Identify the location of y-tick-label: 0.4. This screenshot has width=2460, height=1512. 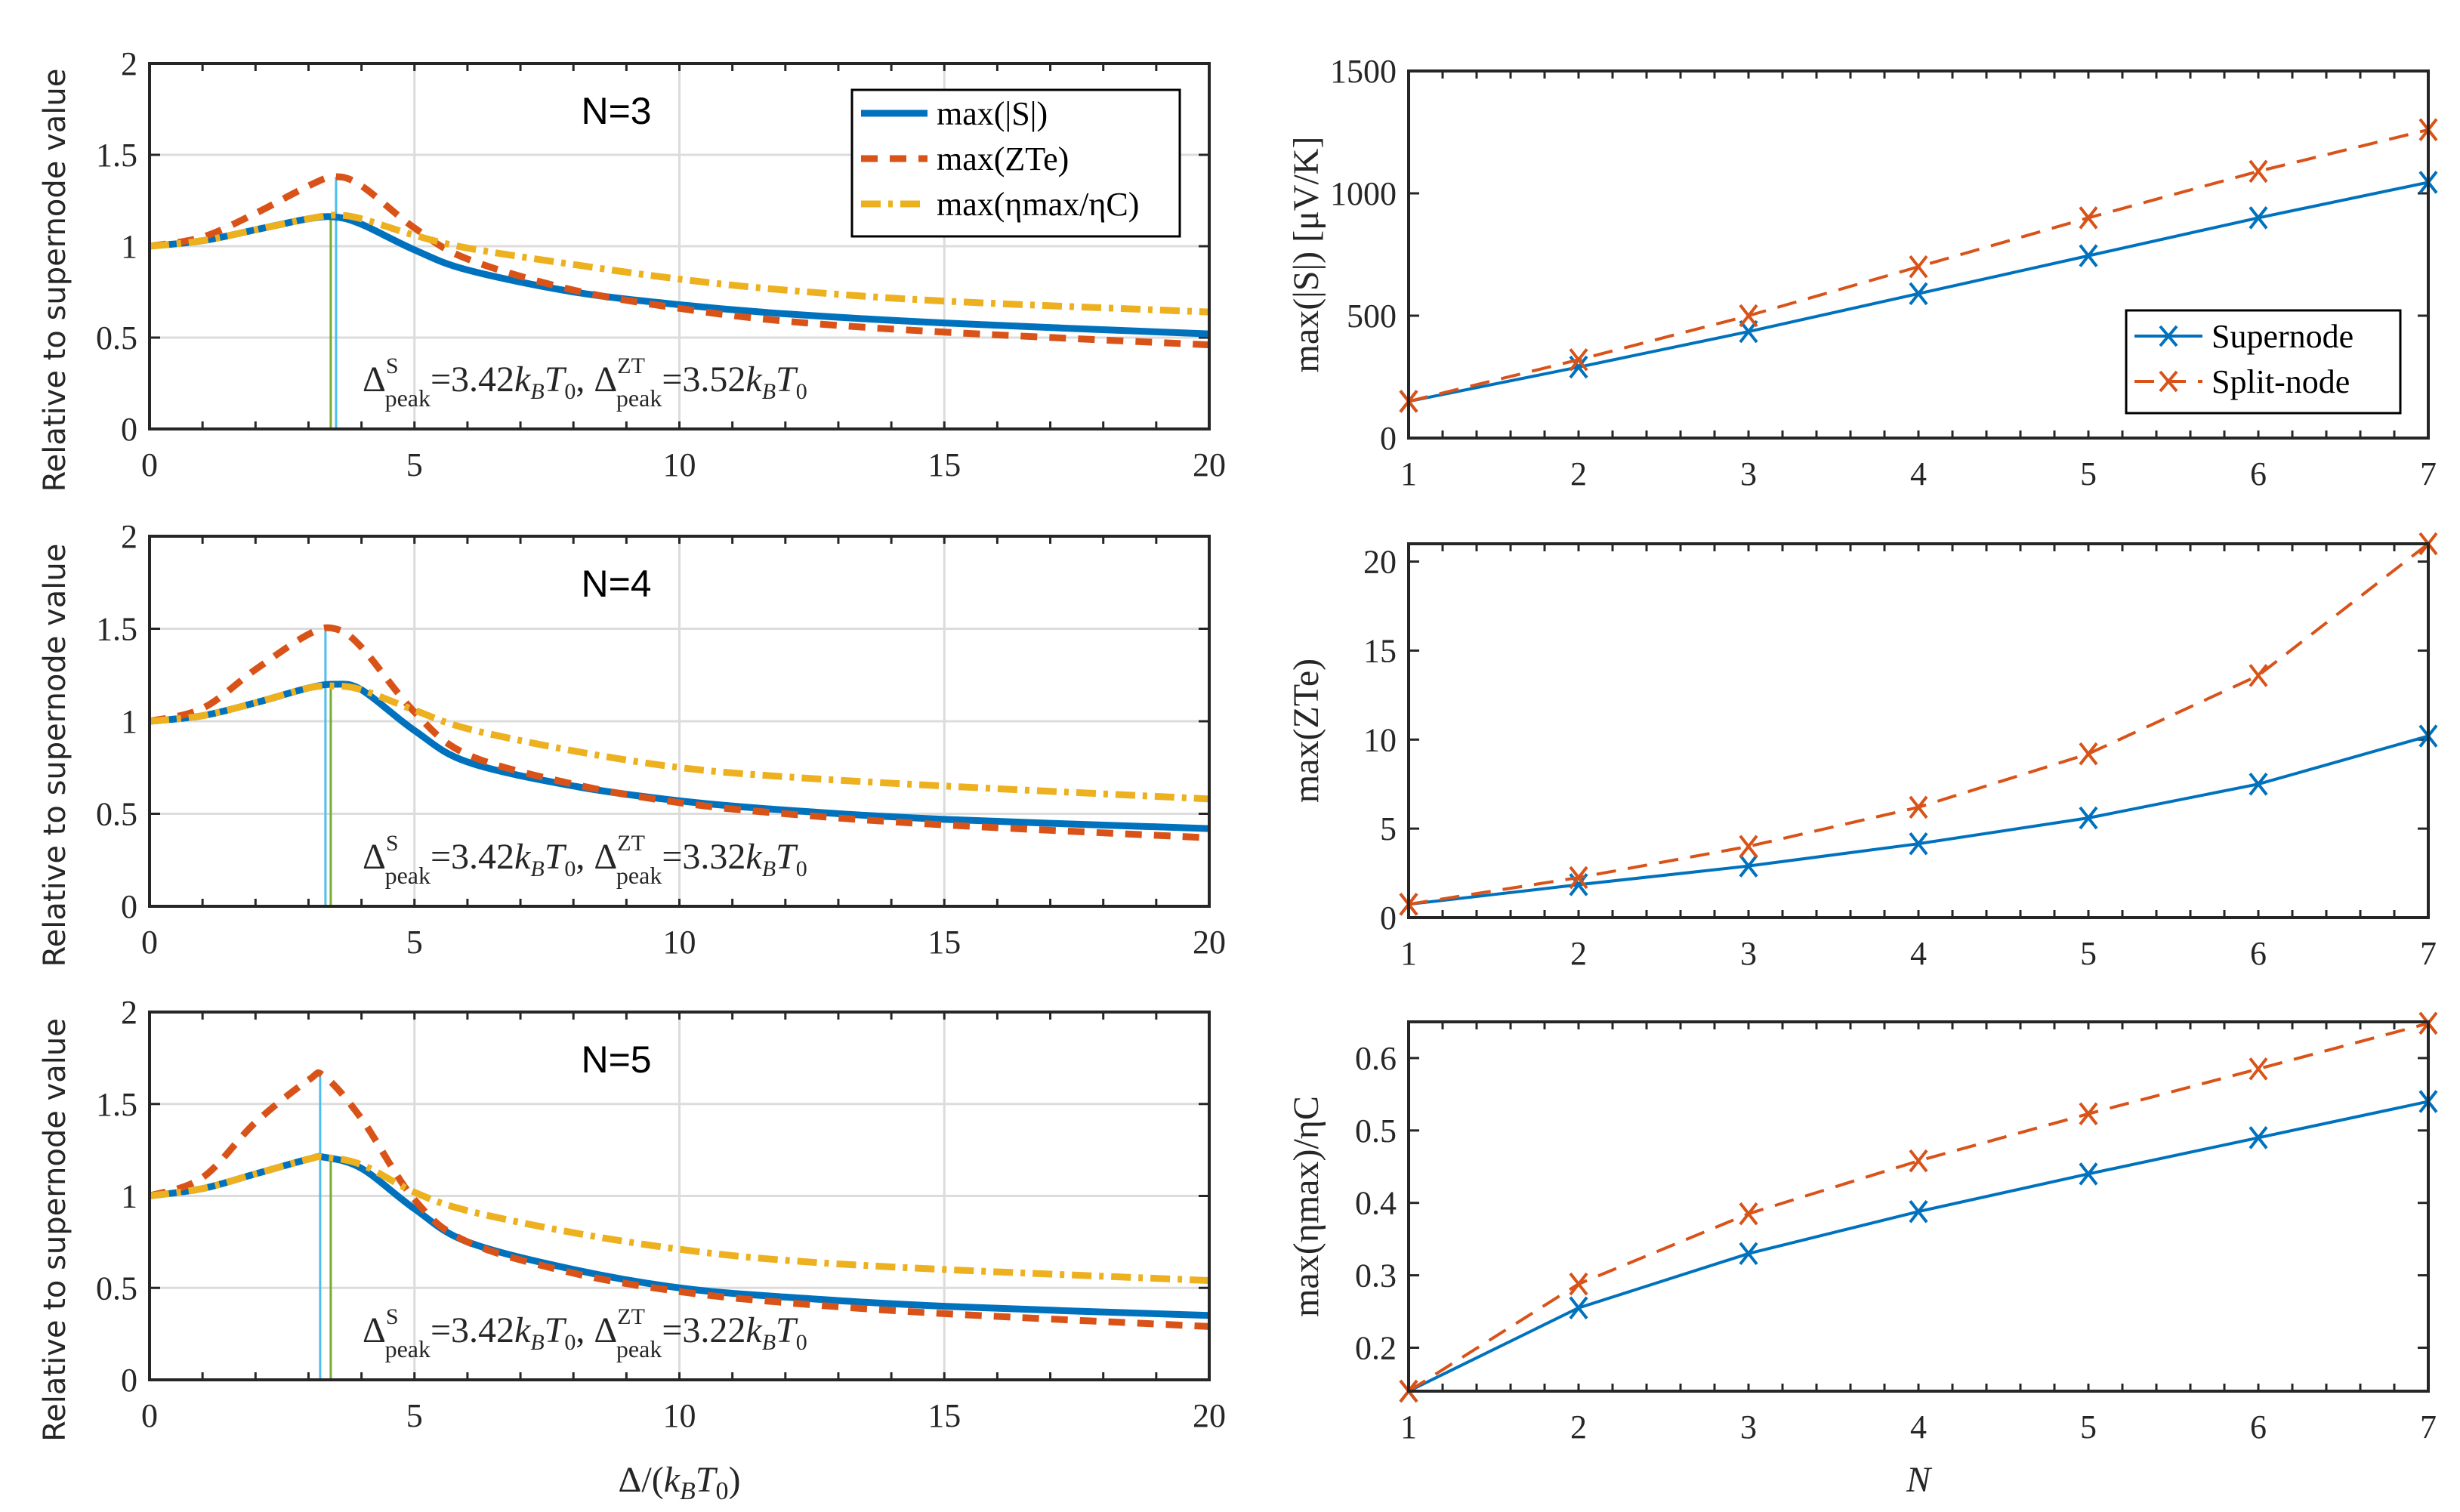
(1376, 1203).